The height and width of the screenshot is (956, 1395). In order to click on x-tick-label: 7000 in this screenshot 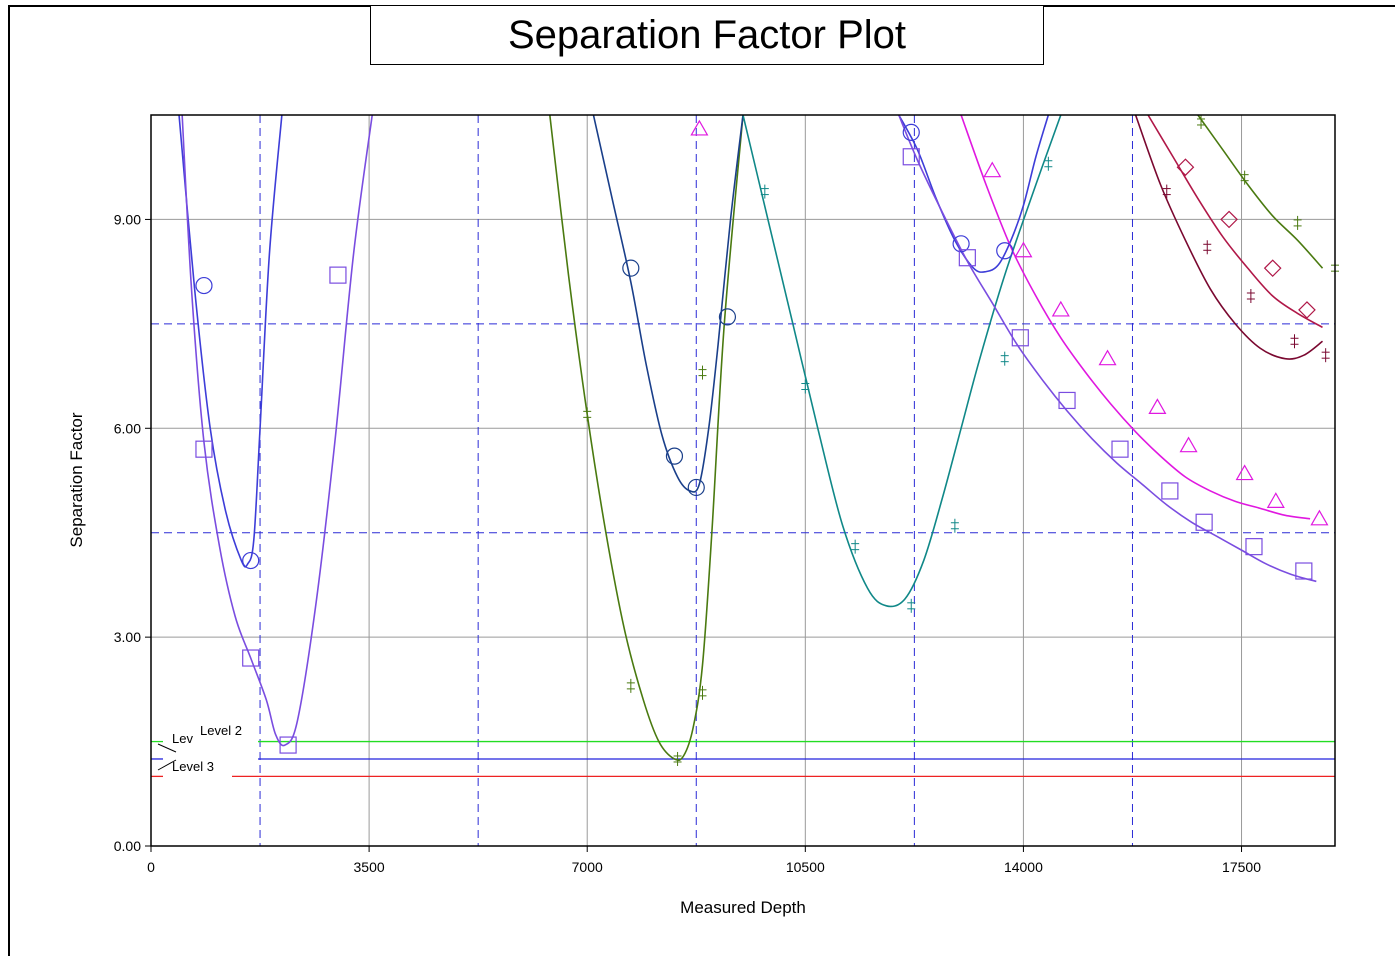, I will do `click(587, 867)`.